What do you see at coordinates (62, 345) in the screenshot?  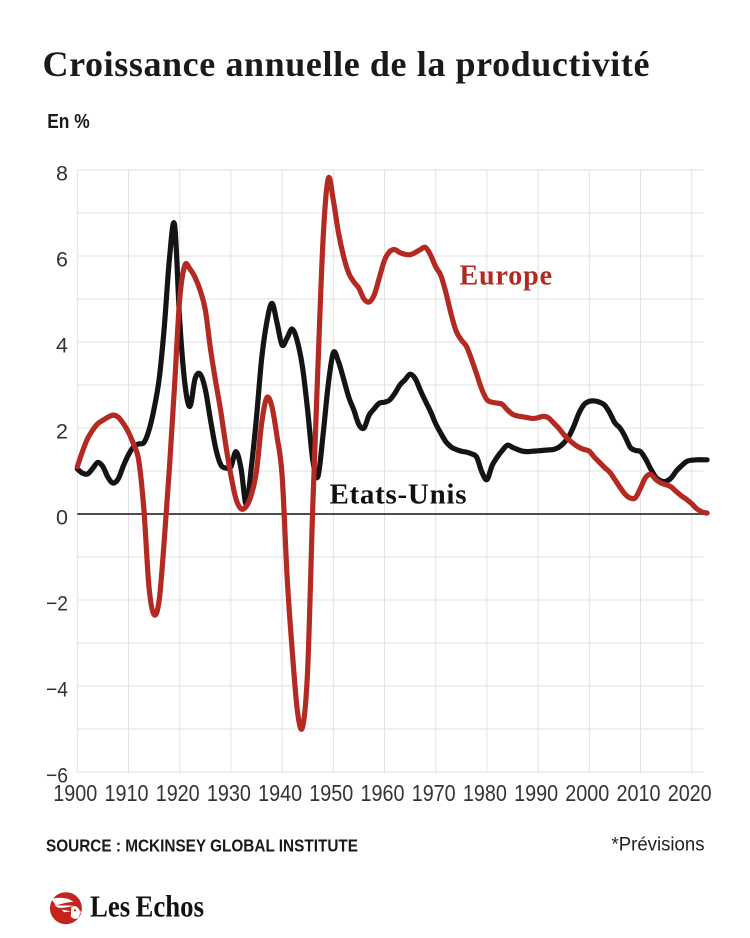 I see `svg-text: 4` at bounding box center [62, 345].